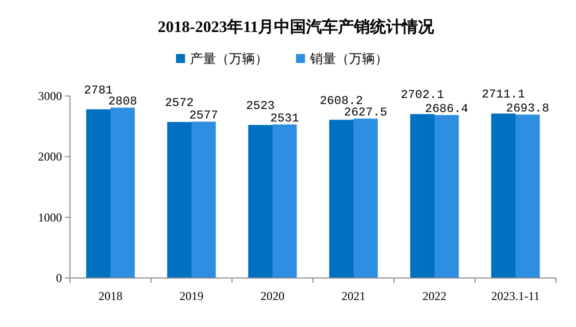 The image size is (576, 327). Describe the element at coordinates (192, 296) in the screenshot. I see `x-tick-label: 2019` at that location.